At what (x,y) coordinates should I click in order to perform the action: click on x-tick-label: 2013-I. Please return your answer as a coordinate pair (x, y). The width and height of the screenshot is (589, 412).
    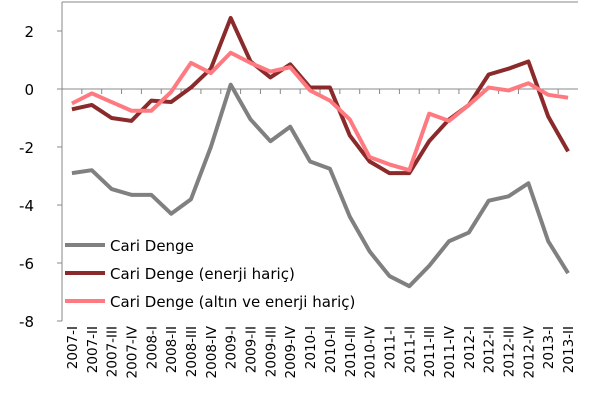
    Looking at the image, I should click on (549, 347).